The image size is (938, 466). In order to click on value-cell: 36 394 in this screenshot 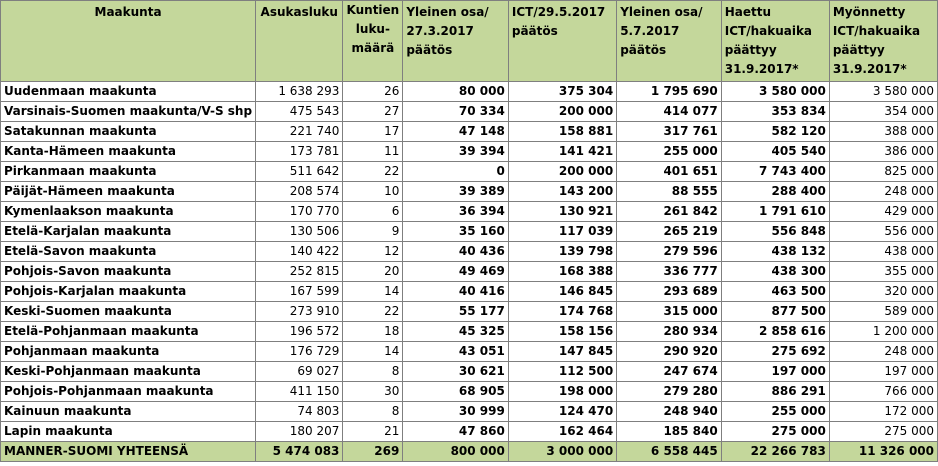, I will do `click(455, 211)`.